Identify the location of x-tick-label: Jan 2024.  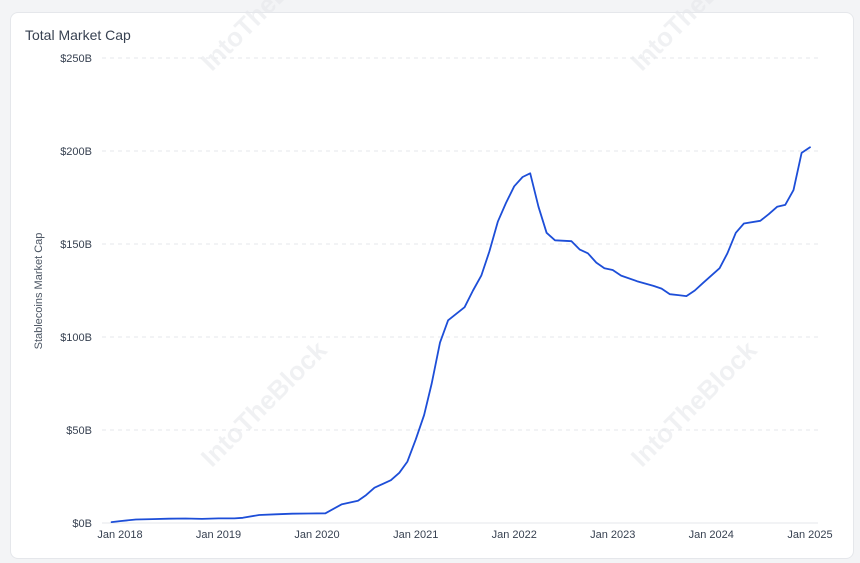
(711, 535).